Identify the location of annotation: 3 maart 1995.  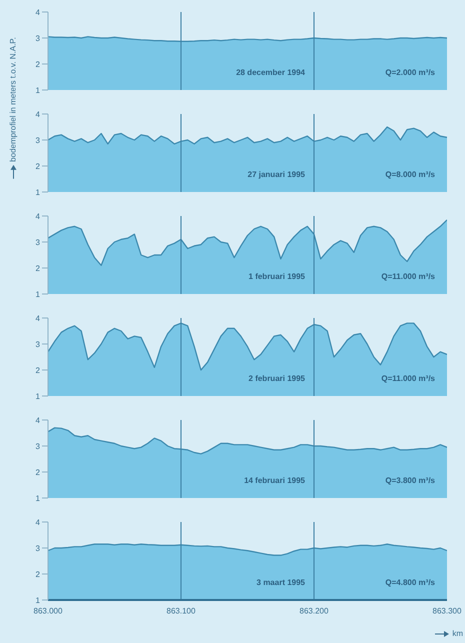
(280, 582).